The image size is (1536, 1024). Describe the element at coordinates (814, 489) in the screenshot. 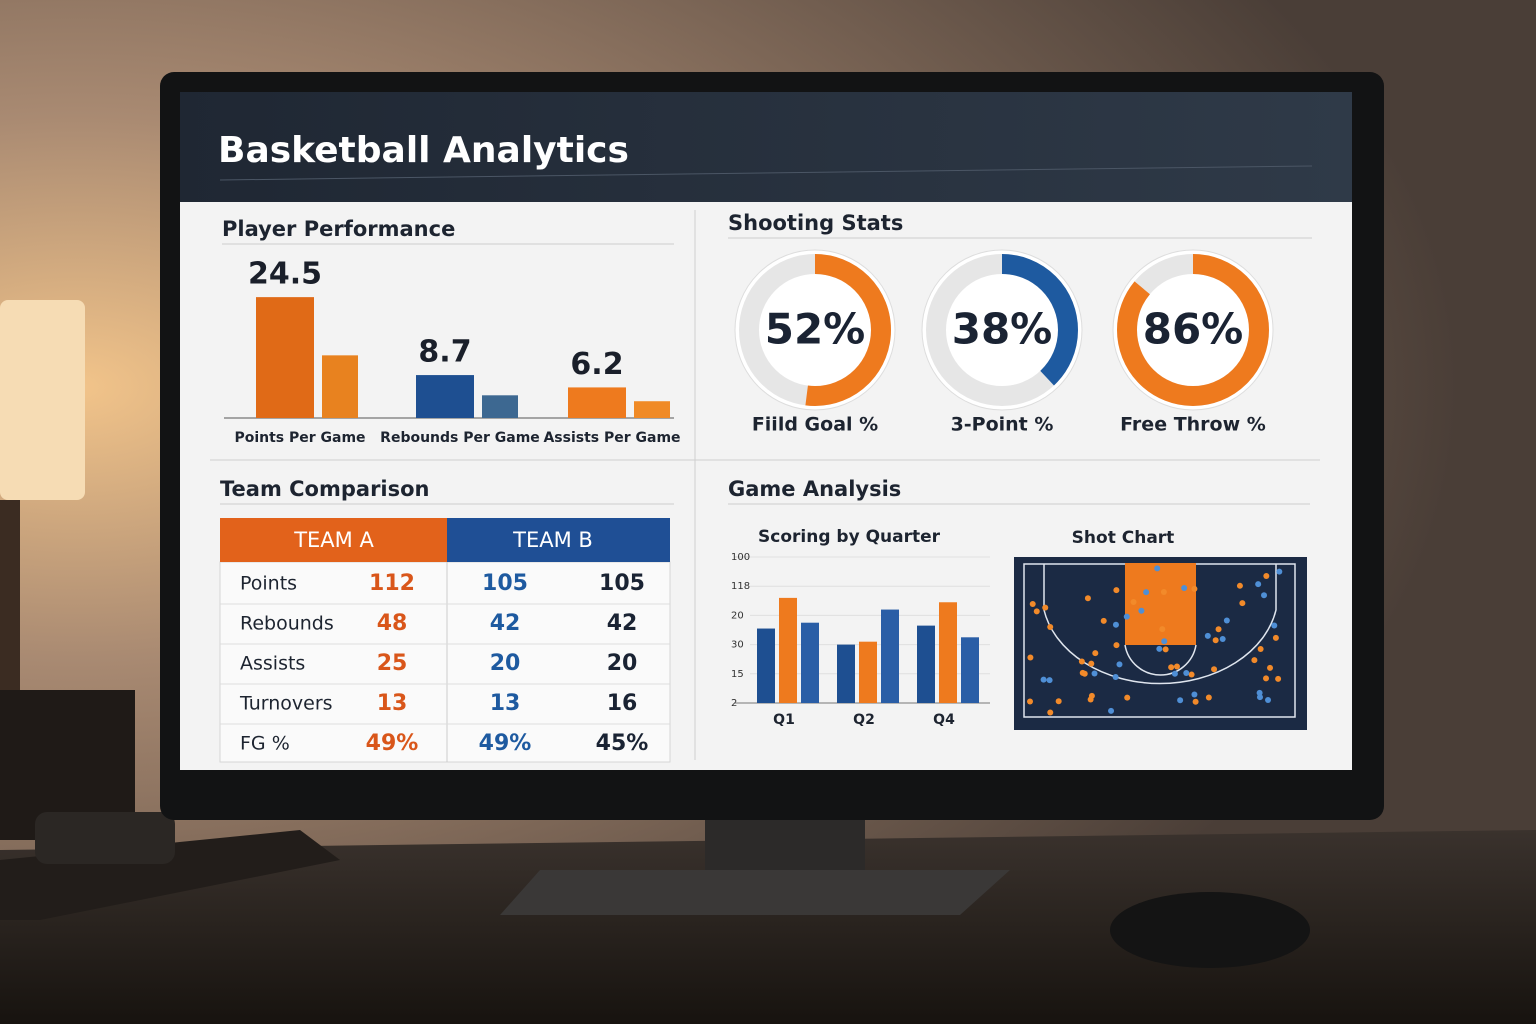

I see `section-title: Game Analysis` at that location.